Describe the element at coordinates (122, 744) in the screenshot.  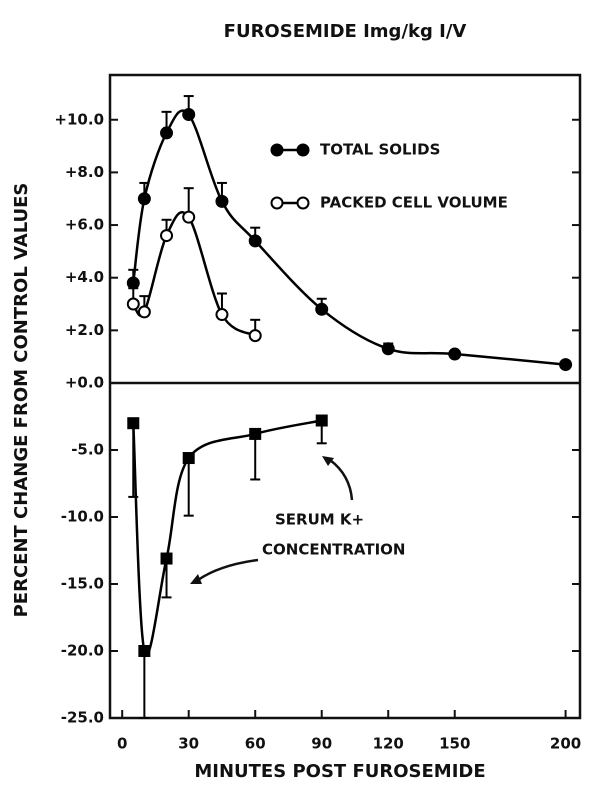
I see `x-tick-label: 0` at that location.